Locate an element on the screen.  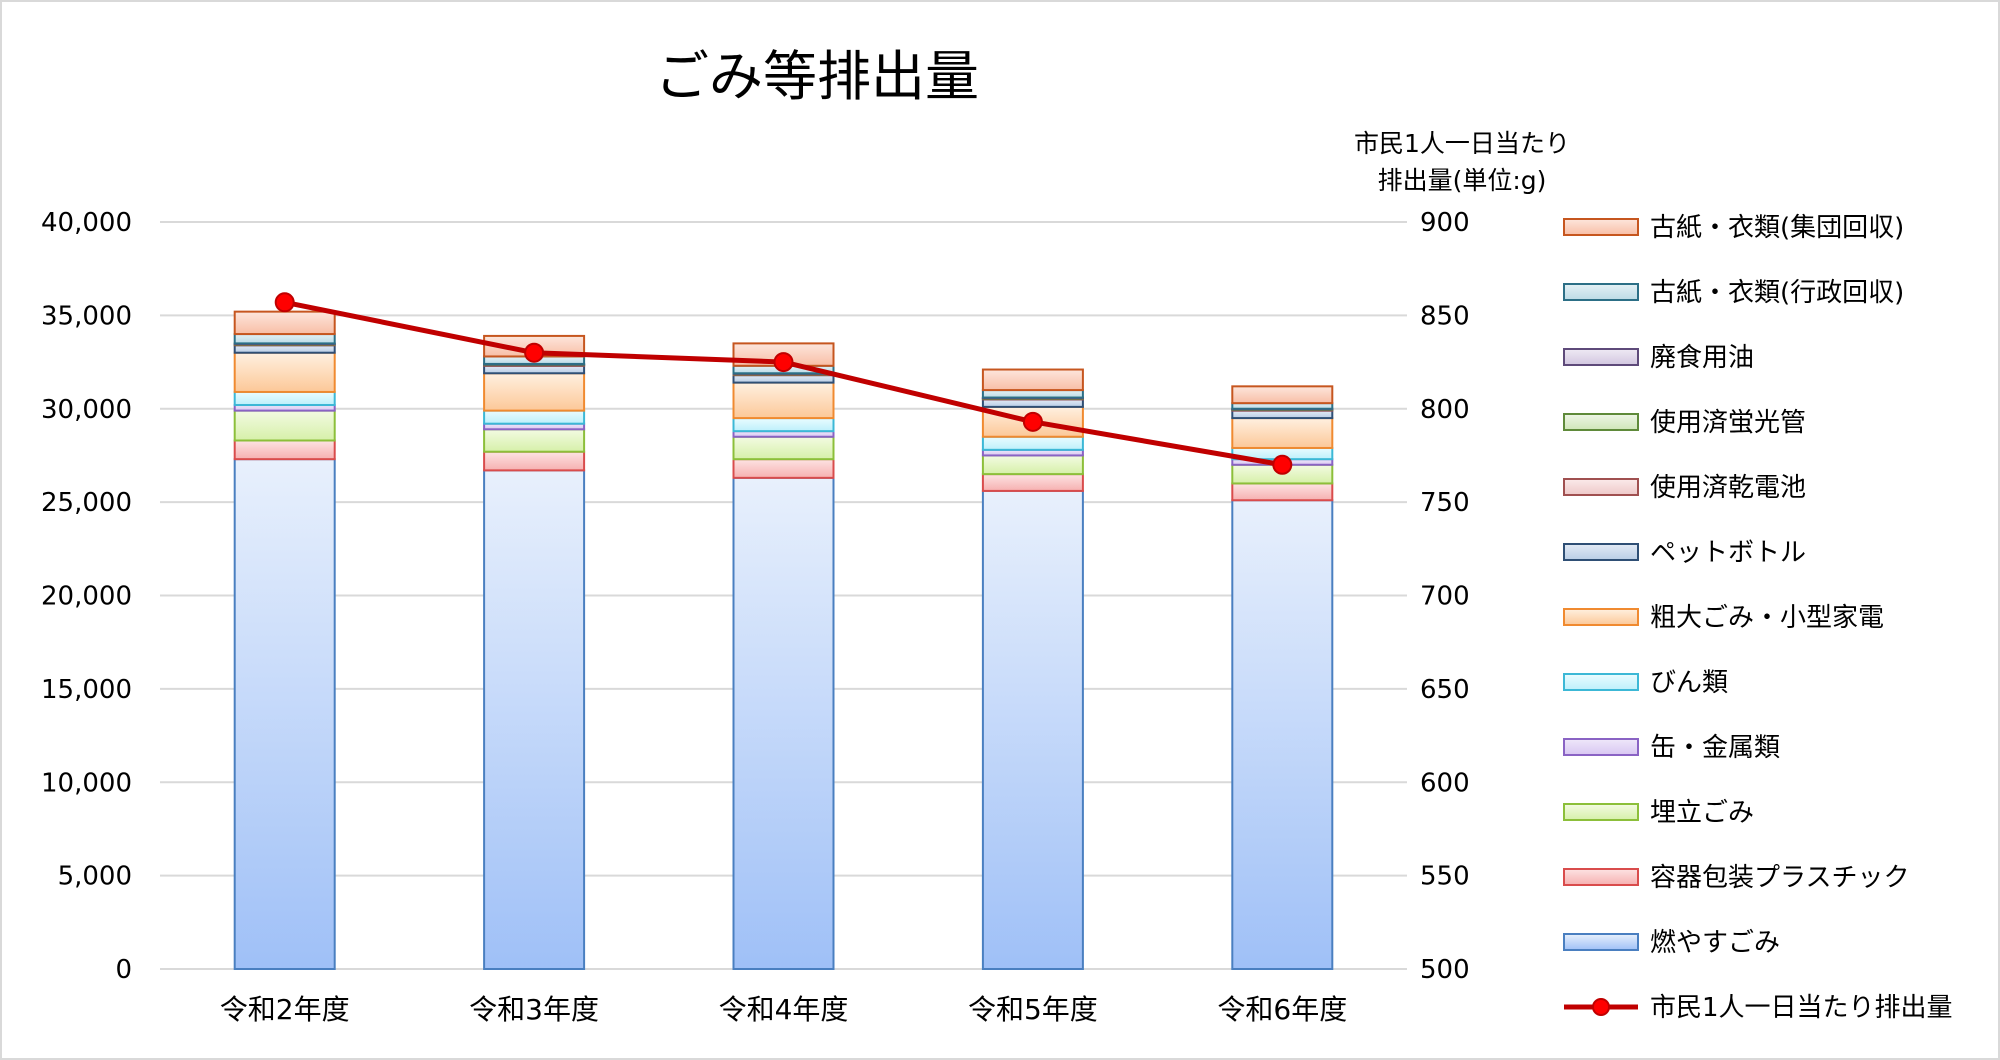
category-label: 令和5年度 is located at coordinates (1033, 1009).